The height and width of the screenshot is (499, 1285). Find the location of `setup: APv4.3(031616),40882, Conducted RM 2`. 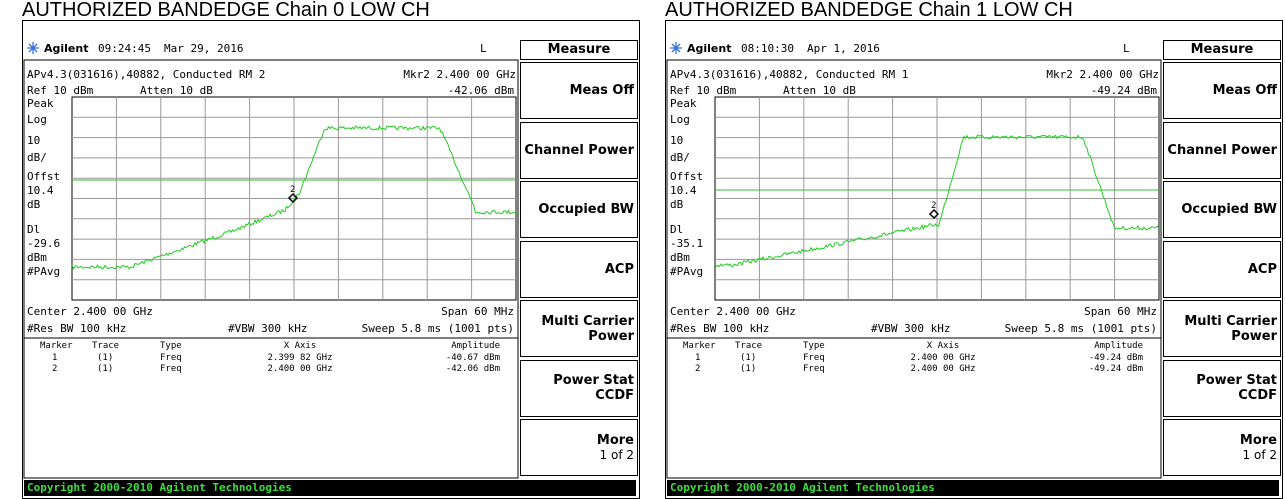

setup: APv4.3(031616),40882, Conducted RM 2 is located at coordinates (146, 74).